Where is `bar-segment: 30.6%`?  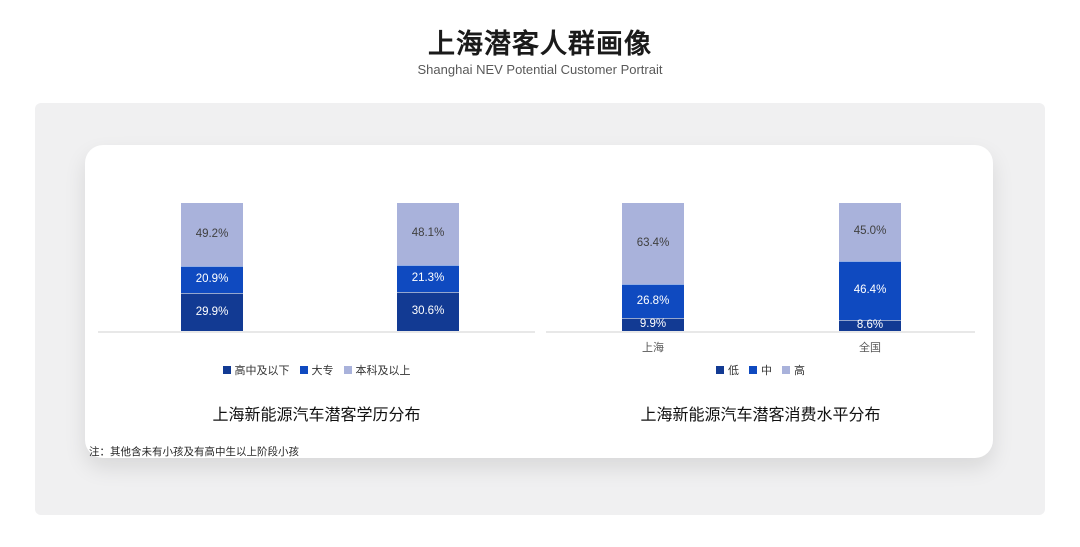 bar-segment: 30.6% is located at coordinates (428, 311).